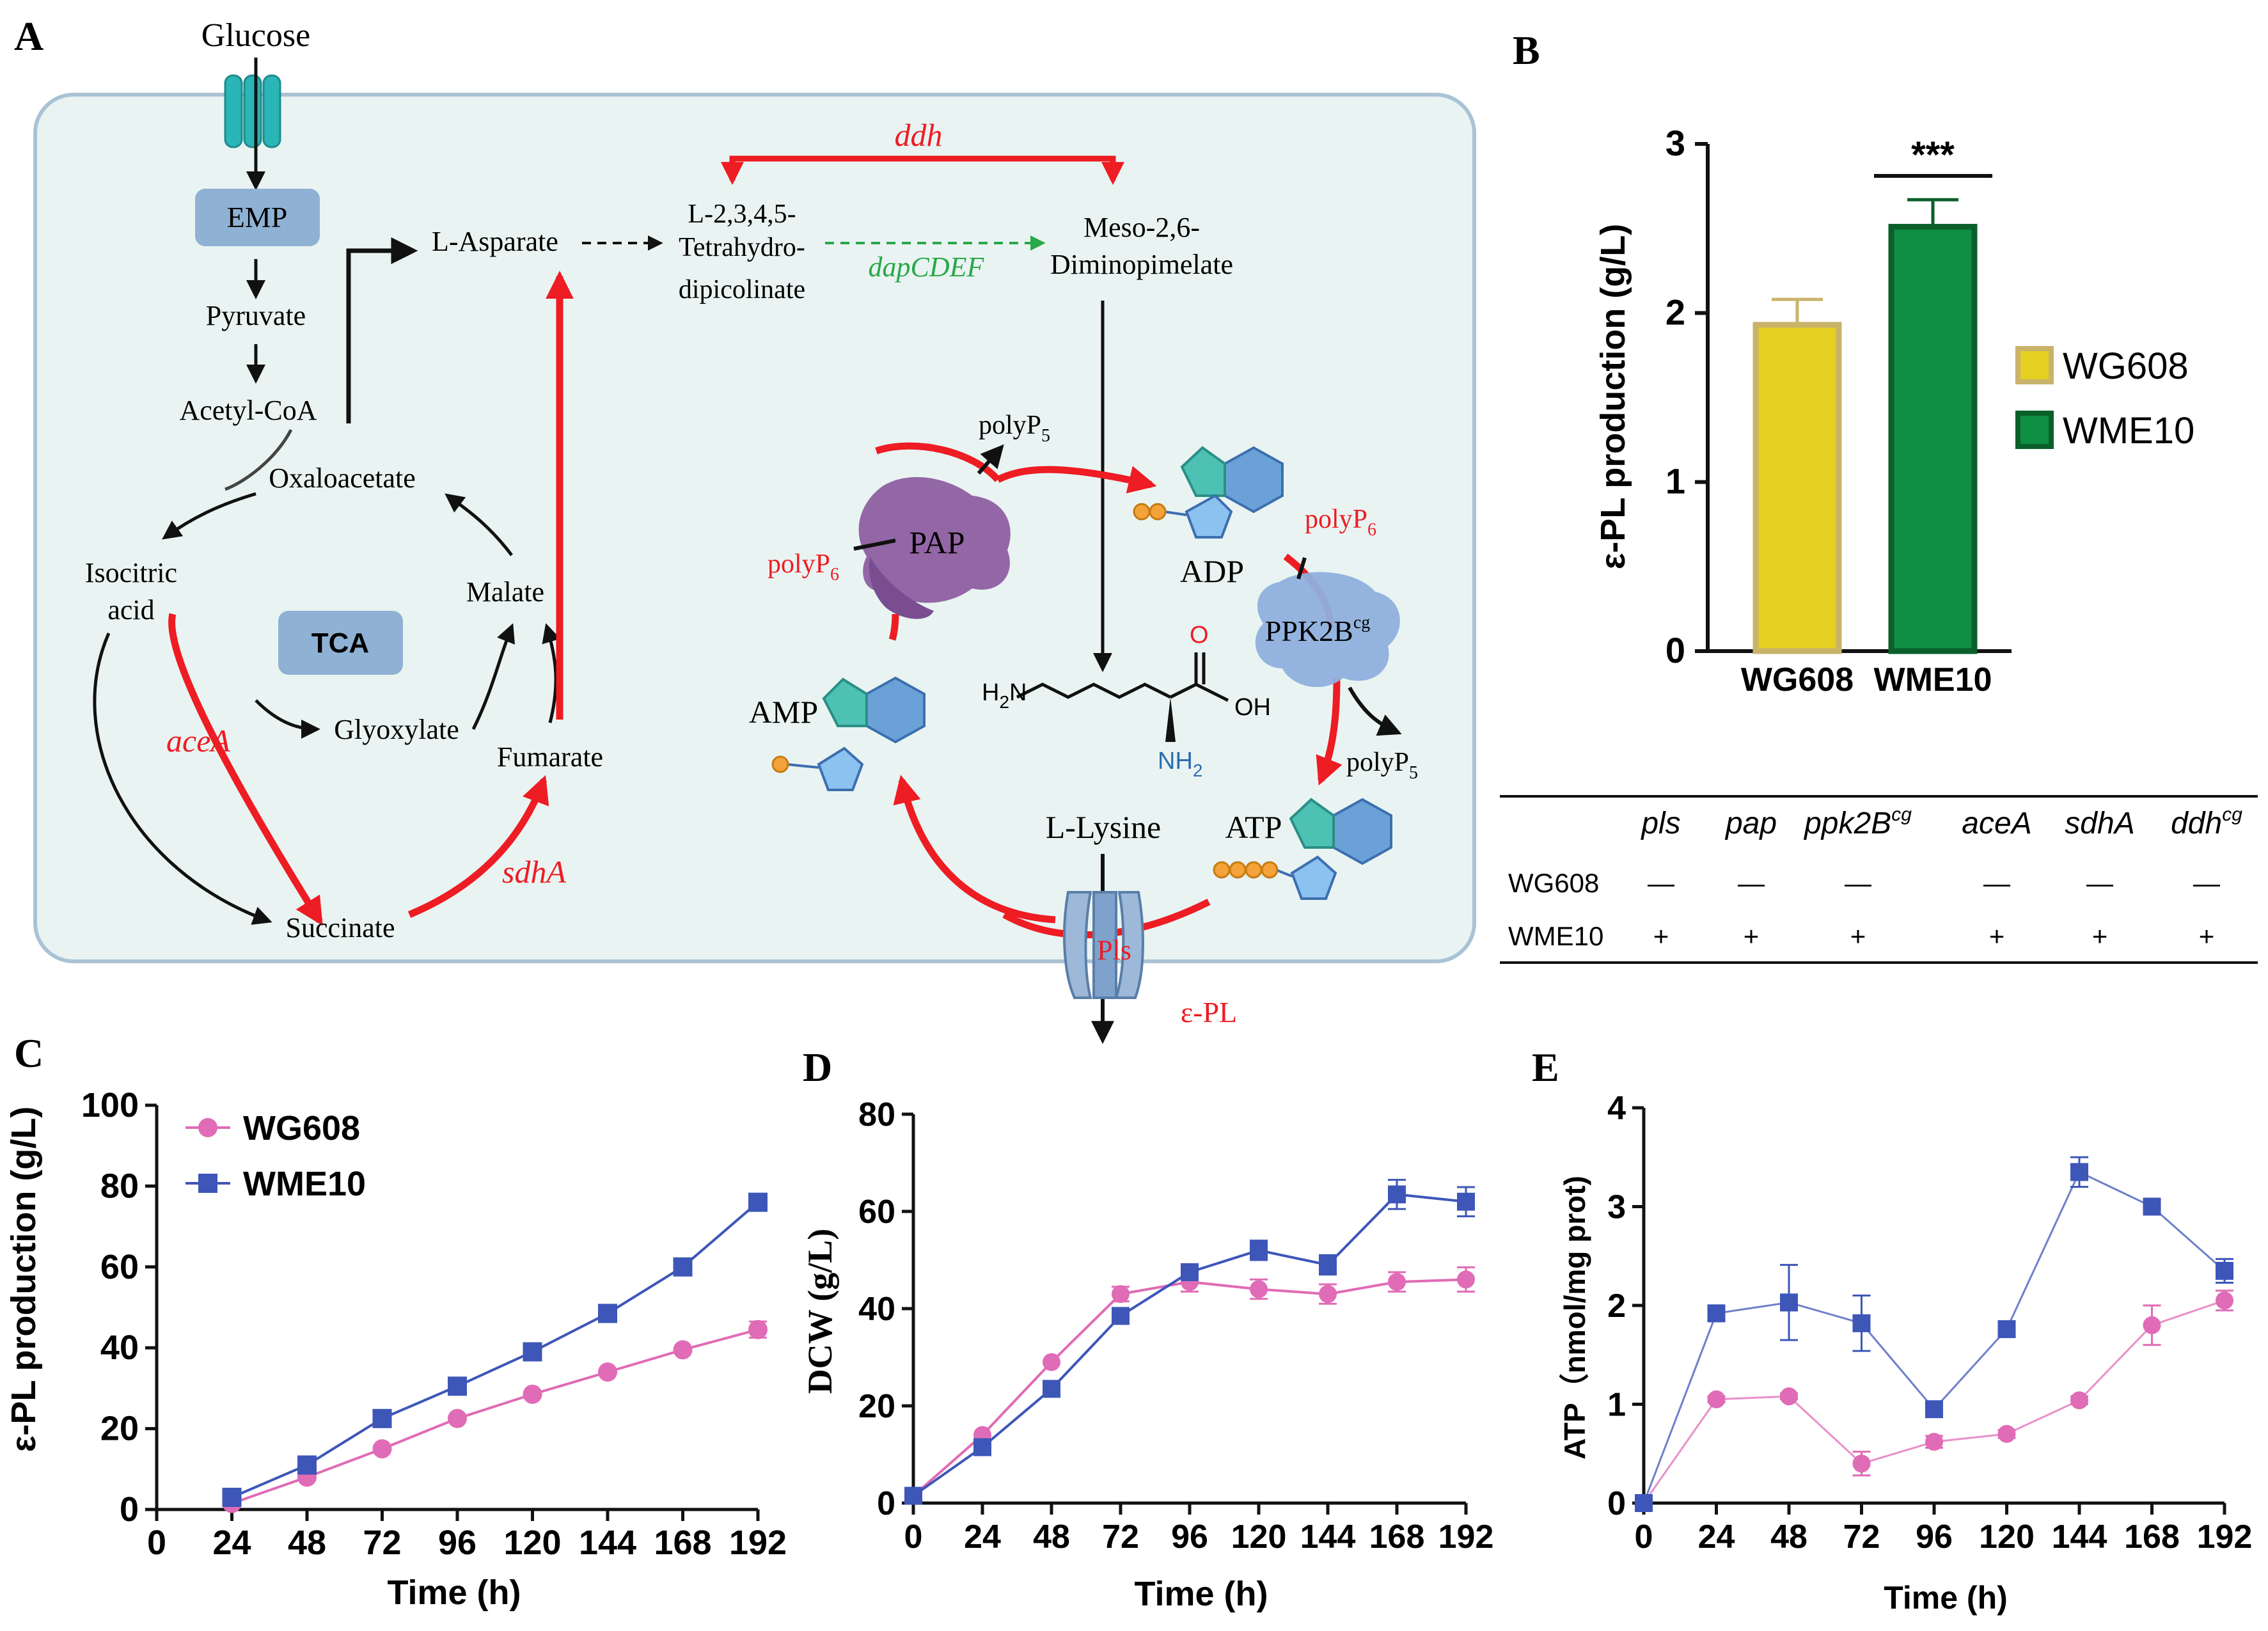 Image resolution: width=2268 pixels, height=1631 pixels. I want to click on table-rows: WG608 — — — — — — WME10 + + + + + +, so click(1864, 909).